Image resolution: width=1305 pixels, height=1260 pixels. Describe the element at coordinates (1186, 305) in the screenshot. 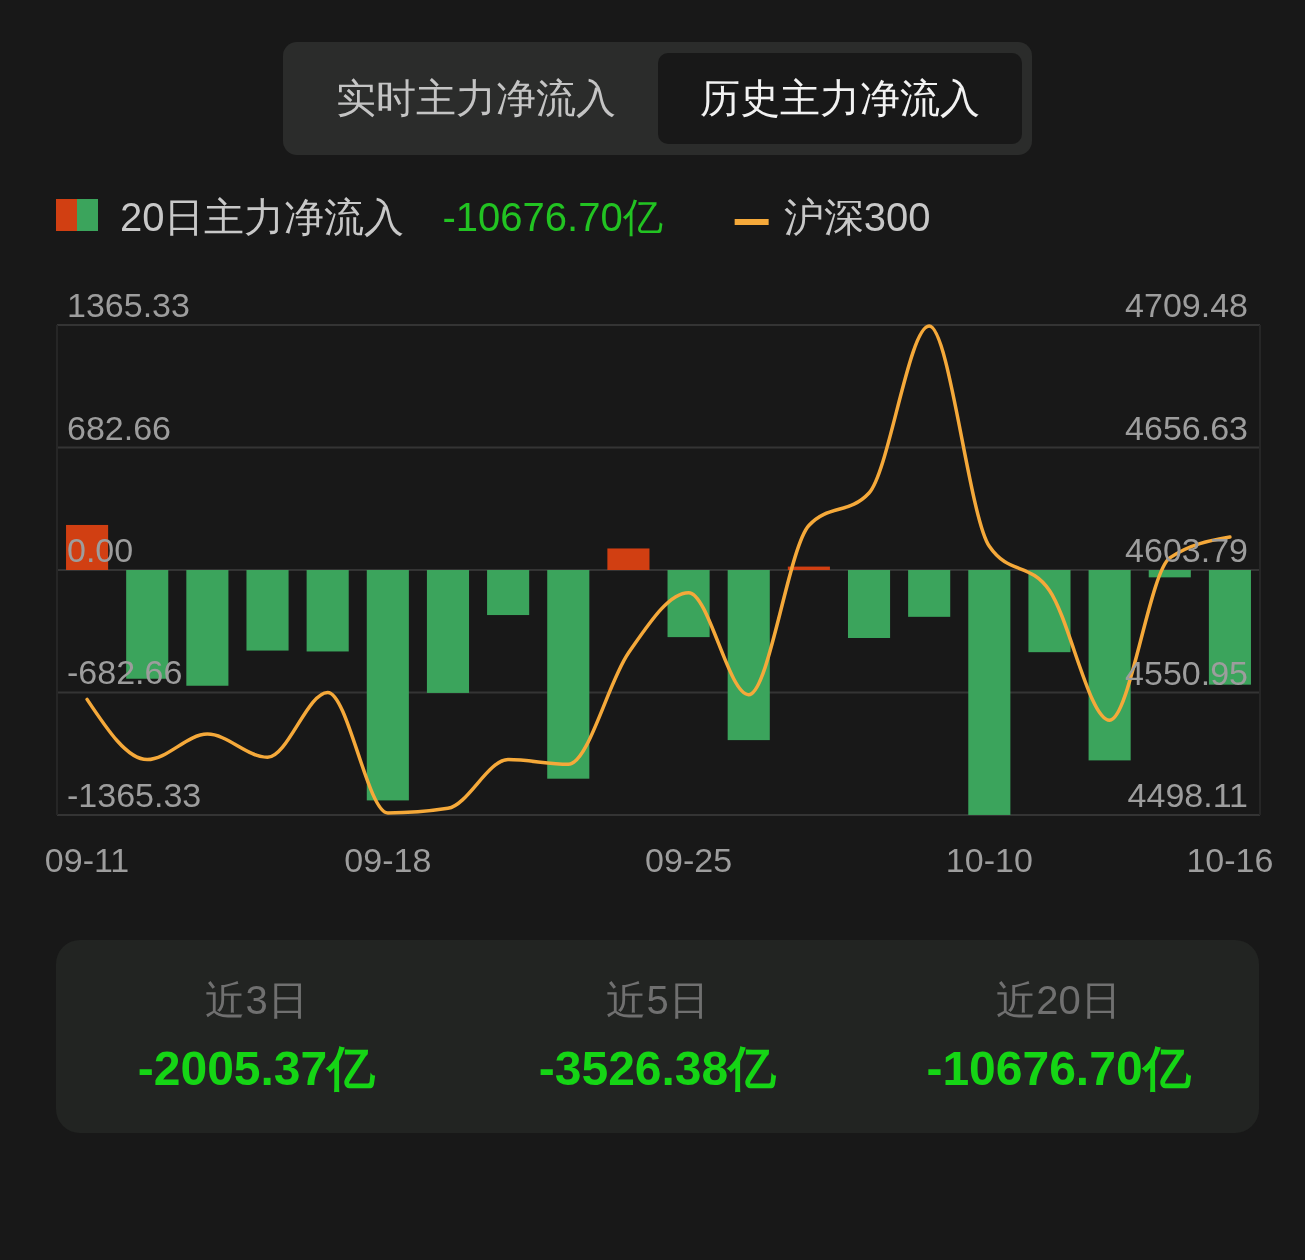

I see `y2-tick-label: 4709.48` at that location.